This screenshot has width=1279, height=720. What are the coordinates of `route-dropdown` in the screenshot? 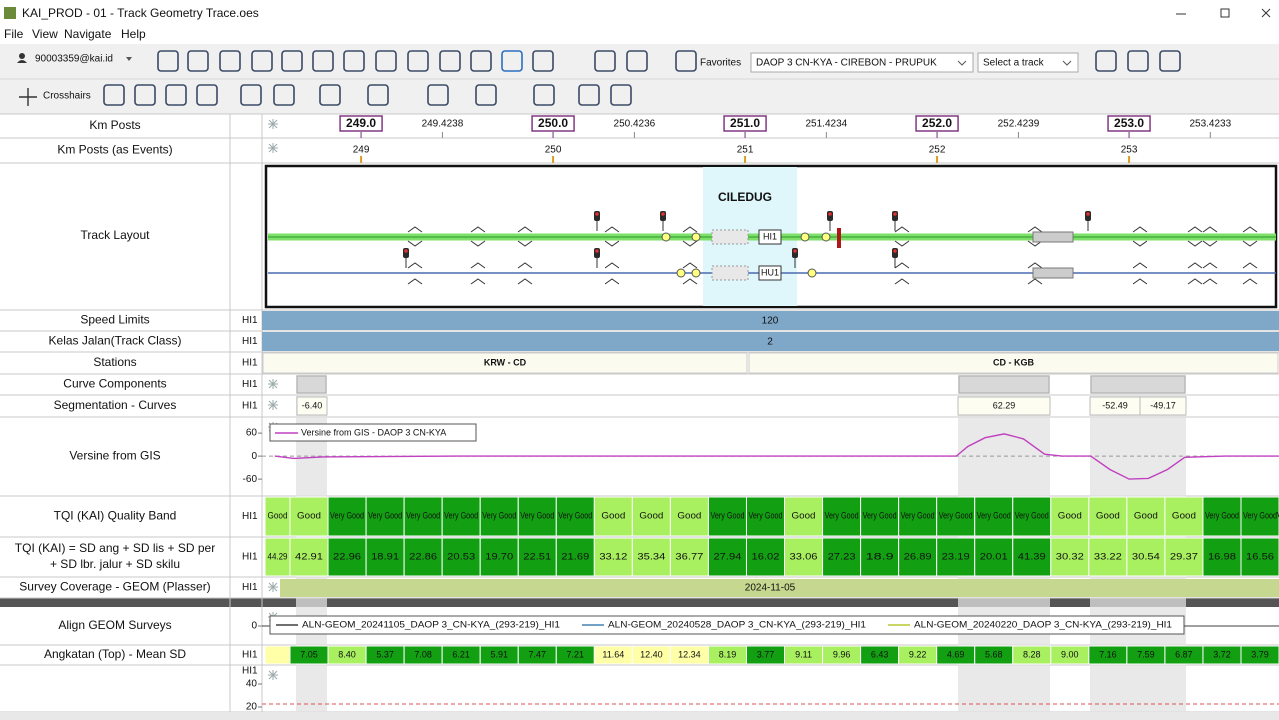 It's located at (862, 62).